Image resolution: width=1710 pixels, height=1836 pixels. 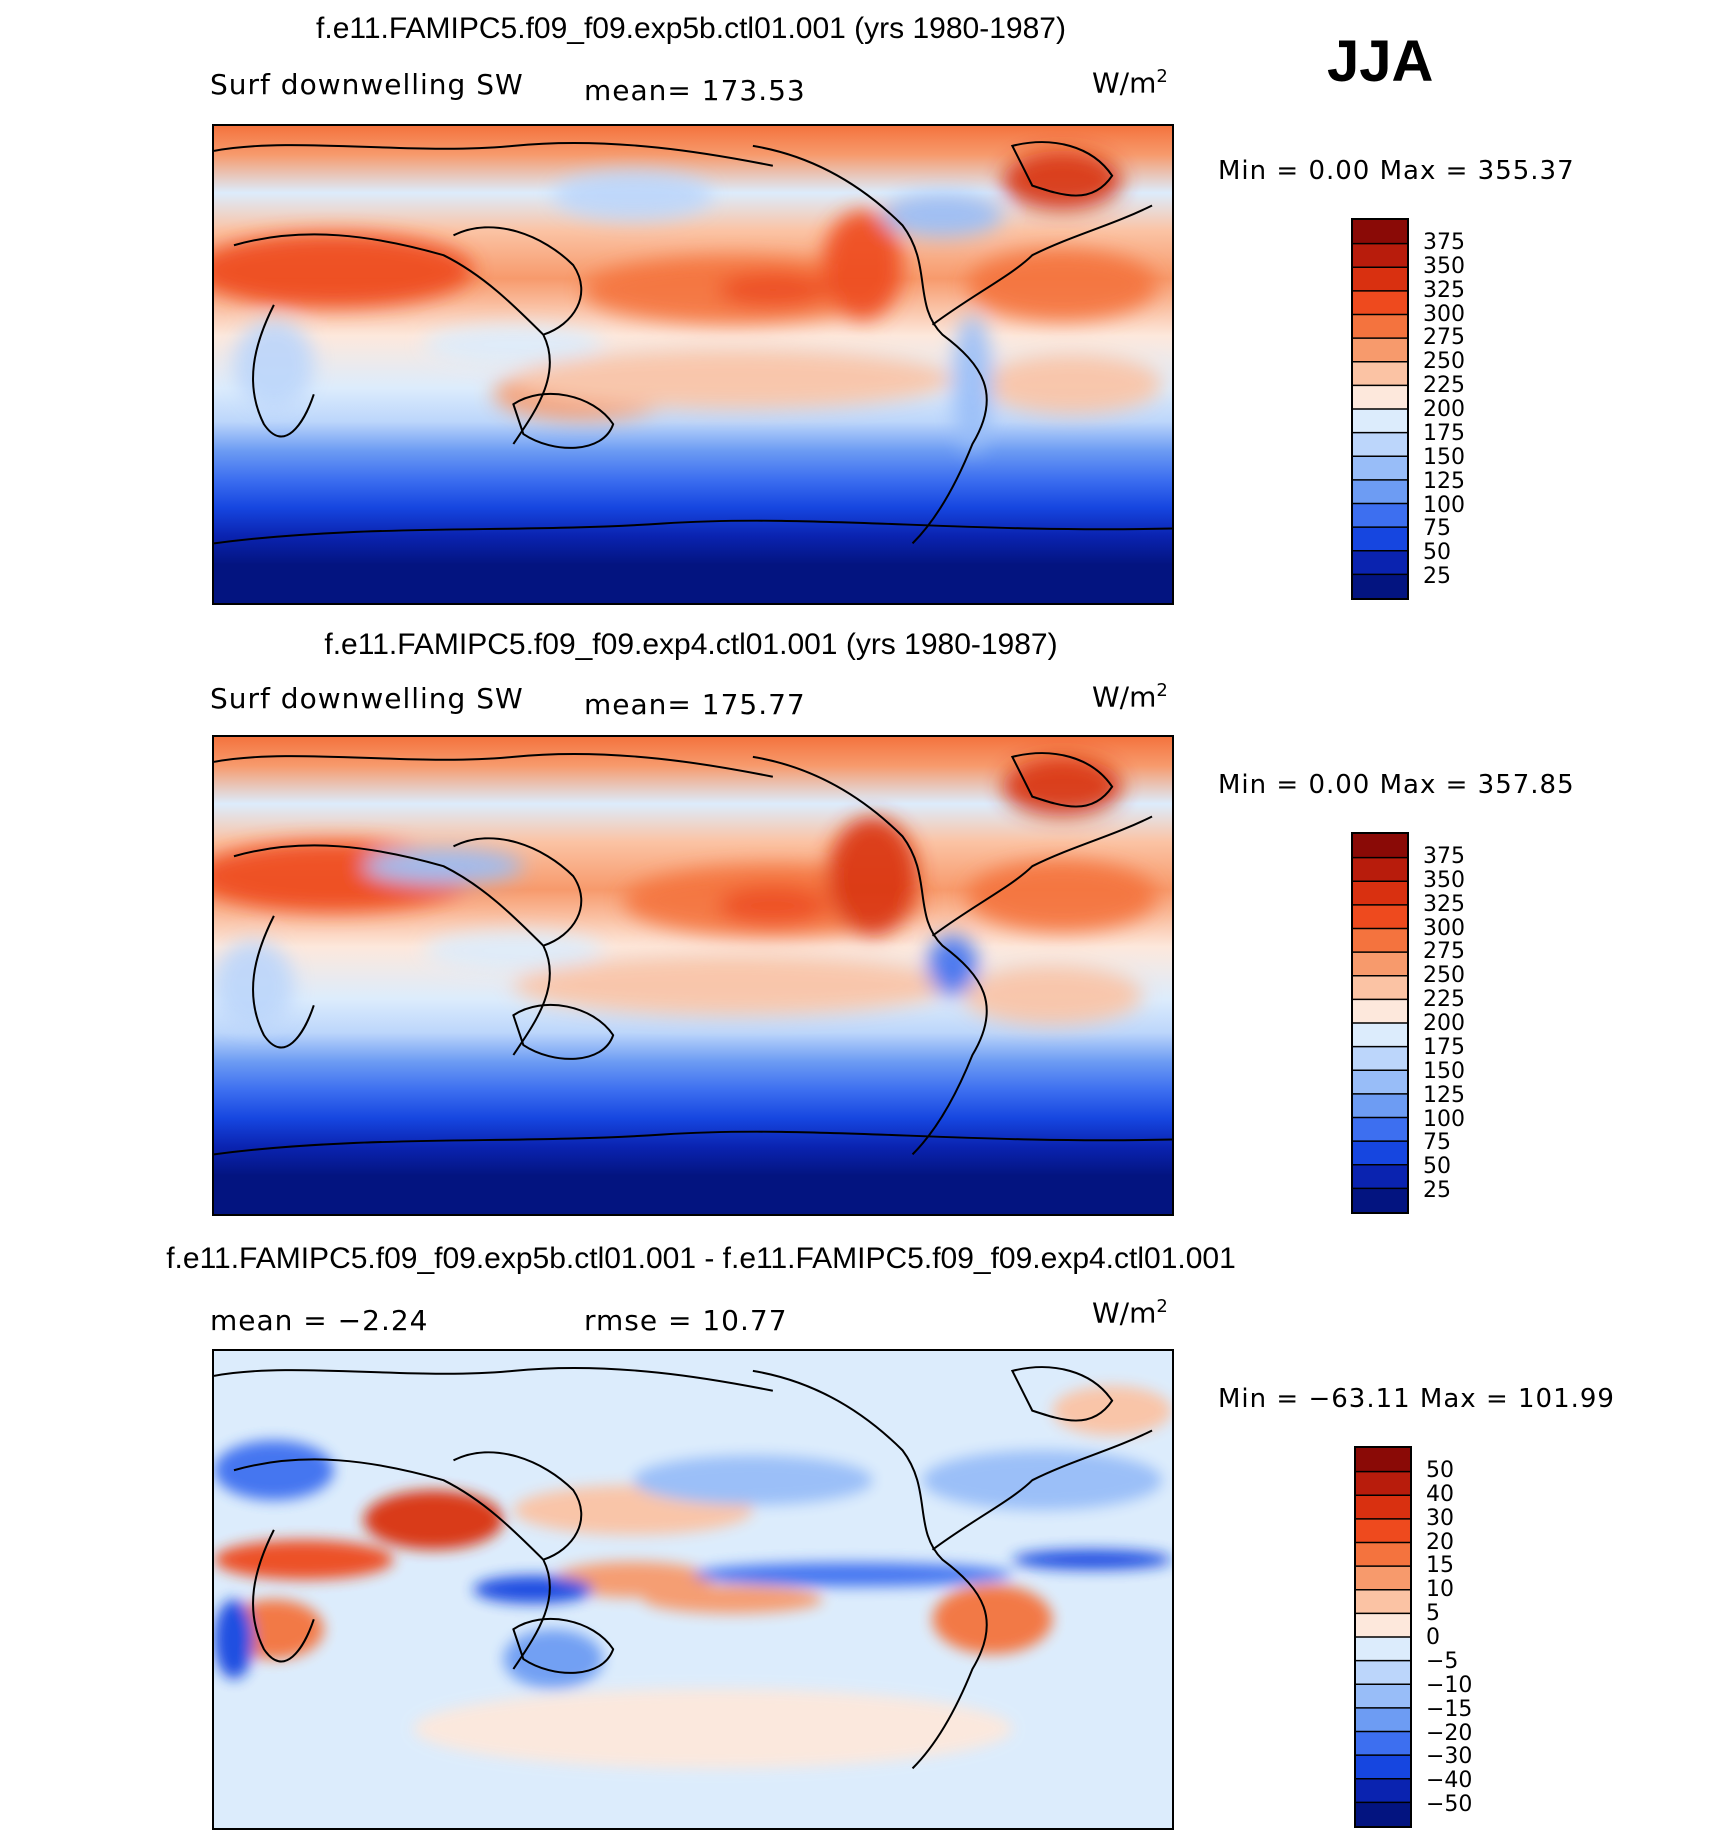 What do you see at coordinates (1444, 338) in the screenshot?
I see `panel1-colorbar-tick-label: 275` at bounding box center [1444, 338].